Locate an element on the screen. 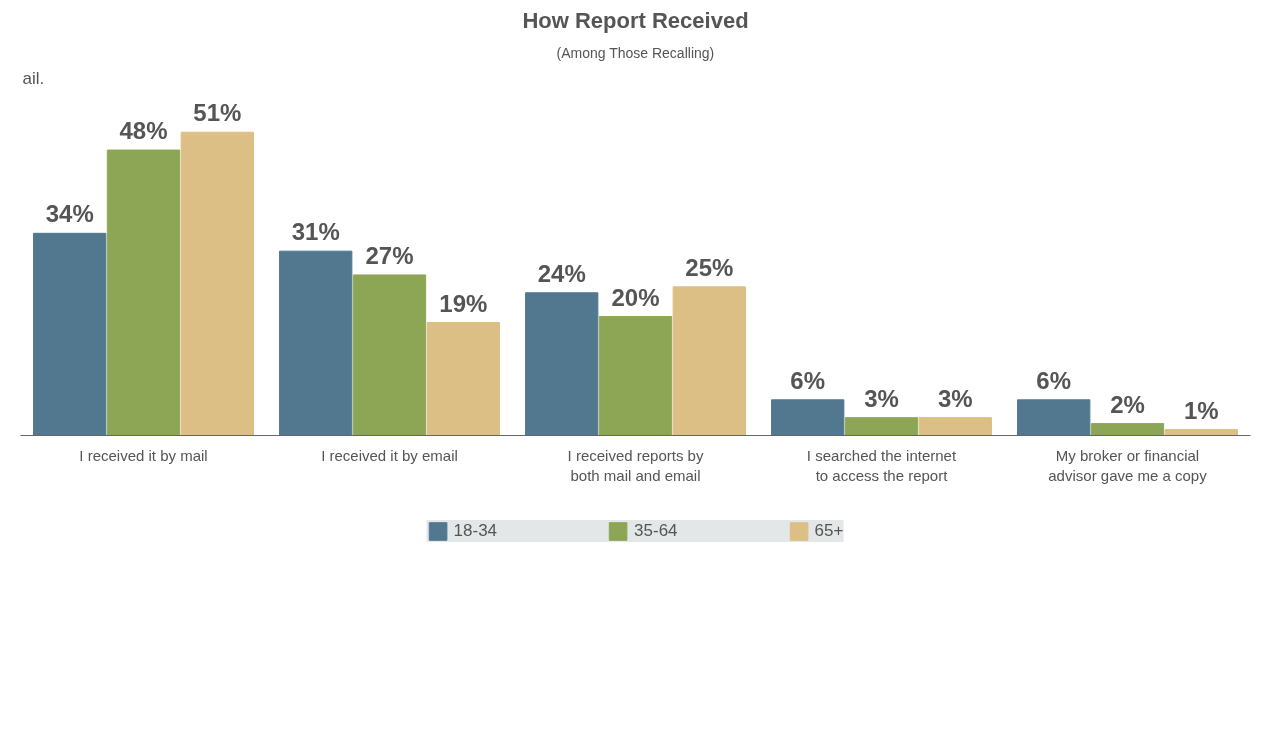 The height and width of the screenshot is (738, 1282). x-tick-label: I received it by mail is located at coordinates (143, 455).